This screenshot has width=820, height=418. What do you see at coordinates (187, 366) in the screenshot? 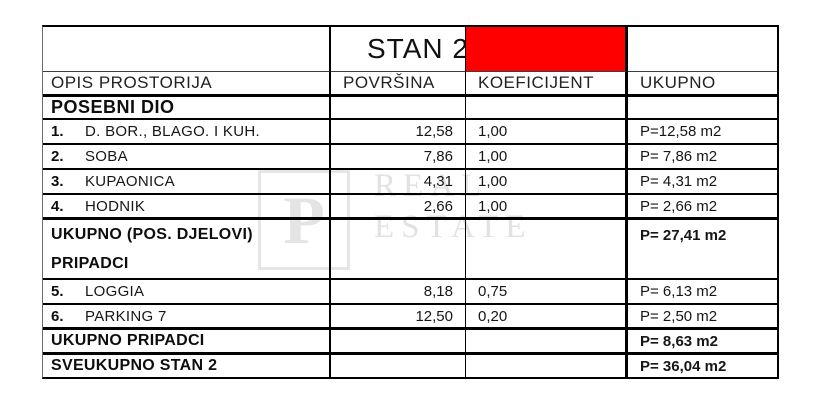
I see `grand-total-label: SVEUKUPNO STAN 2` at bounding box center [187, 366].